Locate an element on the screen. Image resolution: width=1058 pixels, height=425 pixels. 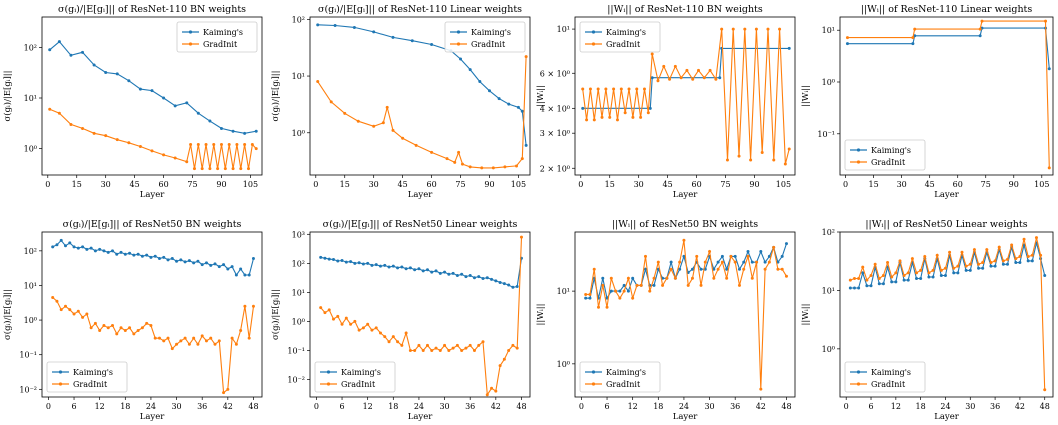
x-tick-label: 18 is located at coordinates (125, 406).